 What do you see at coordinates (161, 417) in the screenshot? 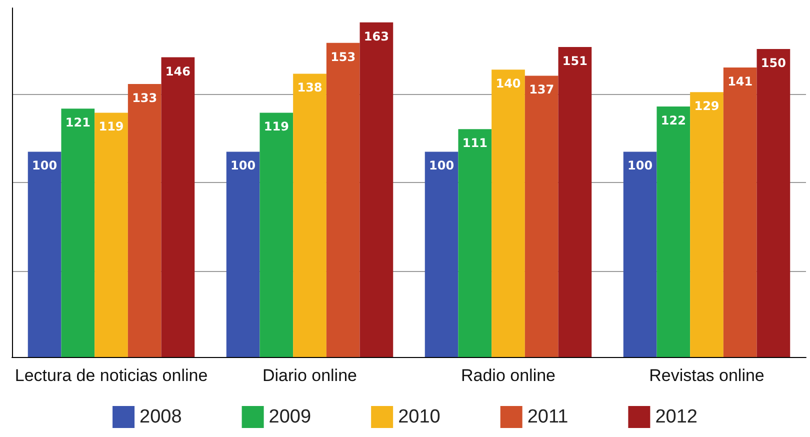
I see `legend-label: 2008` at bounding box center [161, 417].